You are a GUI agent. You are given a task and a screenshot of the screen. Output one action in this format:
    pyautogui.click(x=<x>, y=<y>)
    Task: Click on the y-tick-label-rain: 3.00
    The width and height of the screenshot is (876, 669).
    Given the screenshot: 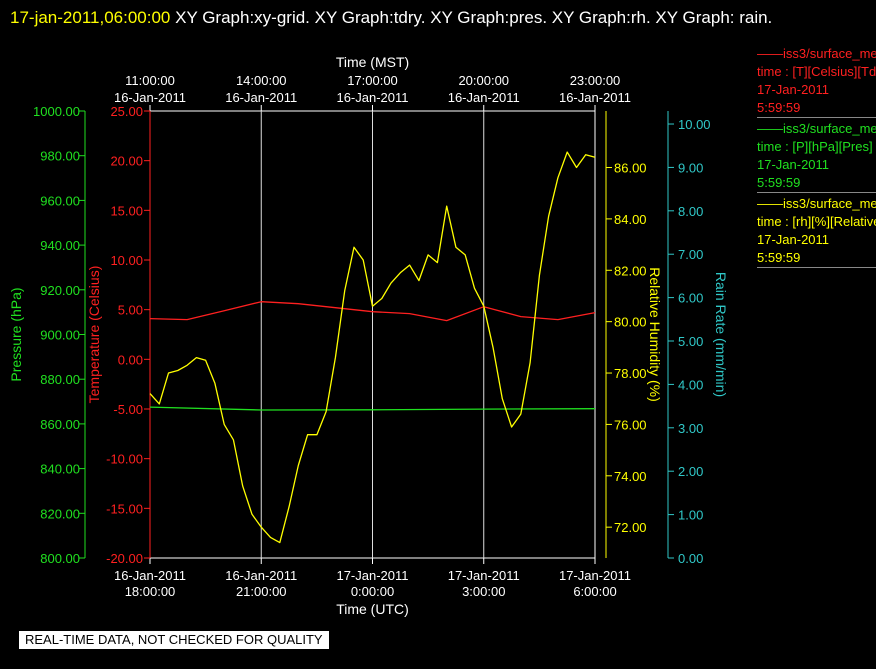 What is the action you would take?
    pyautogui.click(x=690, y=428)
    